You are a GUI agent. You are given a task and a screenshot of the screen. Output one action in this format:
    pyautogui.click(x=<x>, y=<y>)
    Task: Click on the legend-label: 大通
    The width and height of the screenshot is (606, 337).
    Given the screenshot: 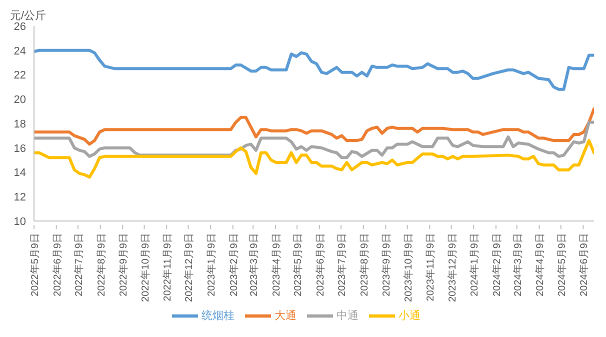 What is the action you would take?
    pyautogui.click(x=285, y=316)
    